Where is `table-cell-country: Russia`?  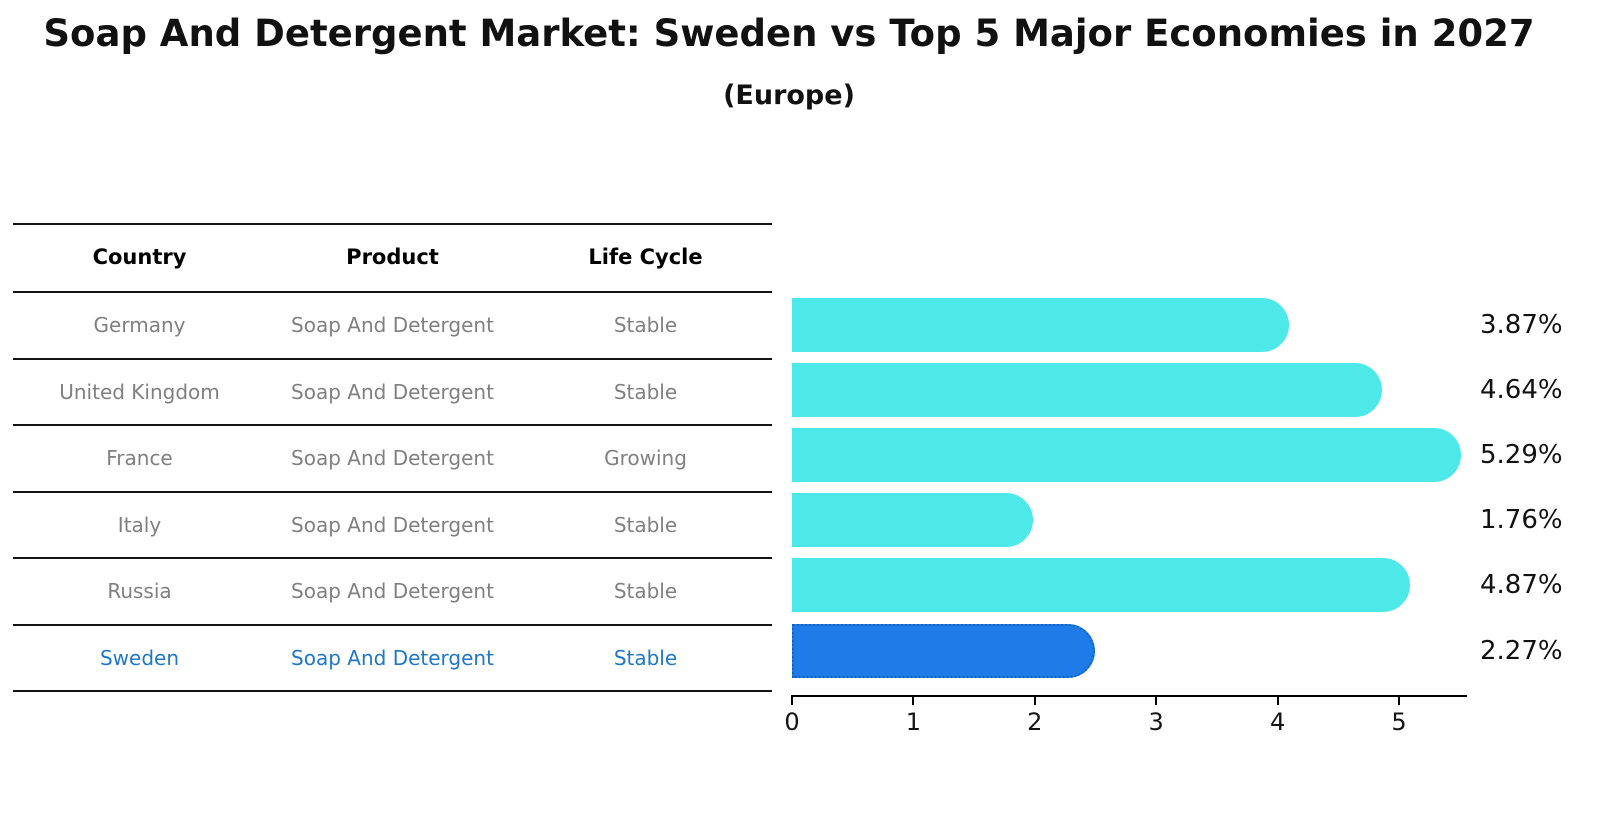 table-cell-country: Russia is located at coordinates (139, 591).